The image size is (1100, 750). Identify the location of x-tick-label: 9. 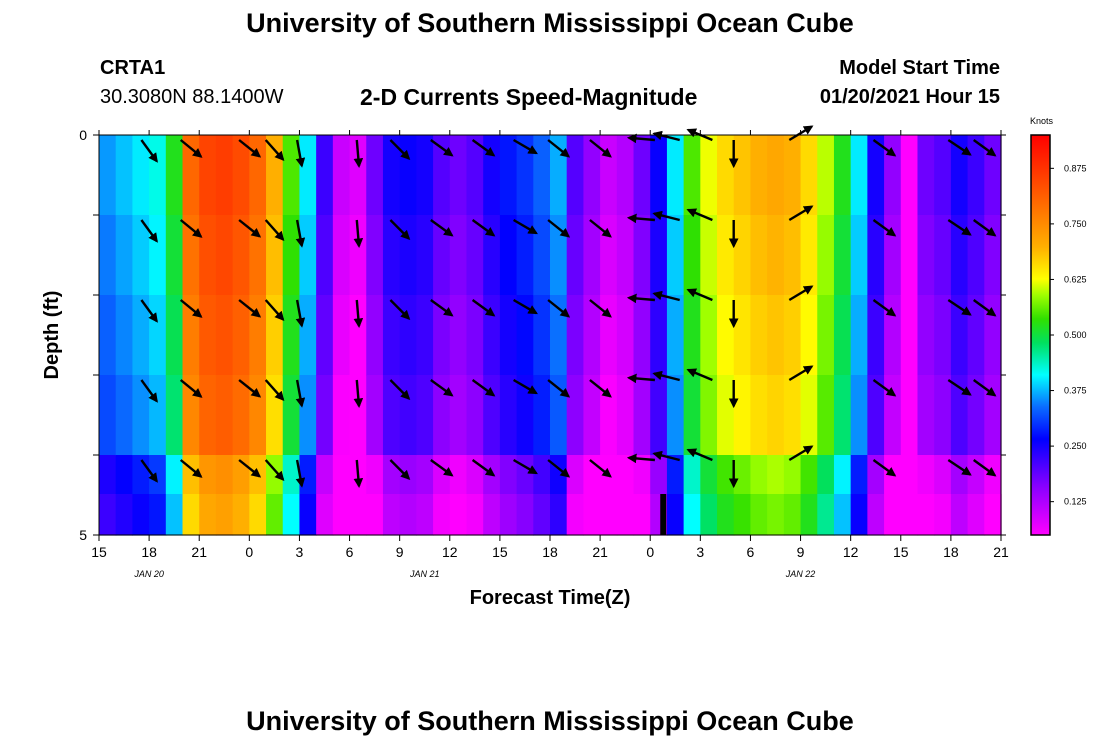
(400, 552).